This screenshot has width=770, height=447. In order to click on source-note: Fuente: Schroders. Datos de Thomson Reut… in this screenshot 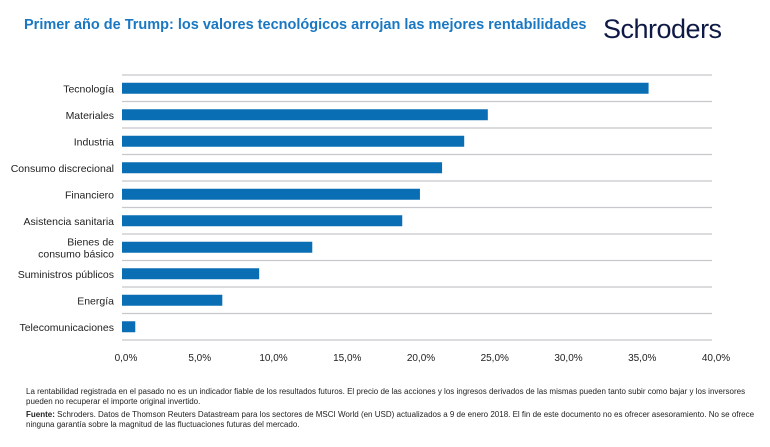, I will do `click(394, 420)`.